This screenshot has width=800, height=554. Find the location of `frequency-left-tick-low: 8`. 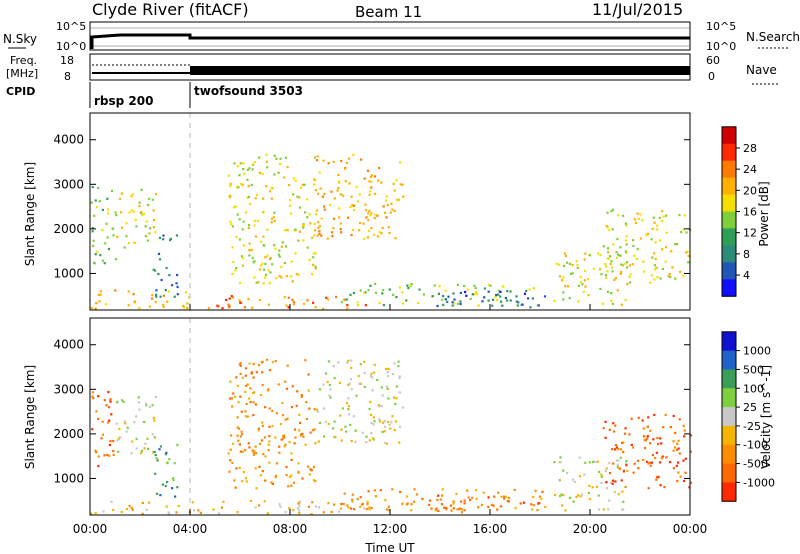

frequency-left-tick-low: 8 is located at coordinates (67, 76).